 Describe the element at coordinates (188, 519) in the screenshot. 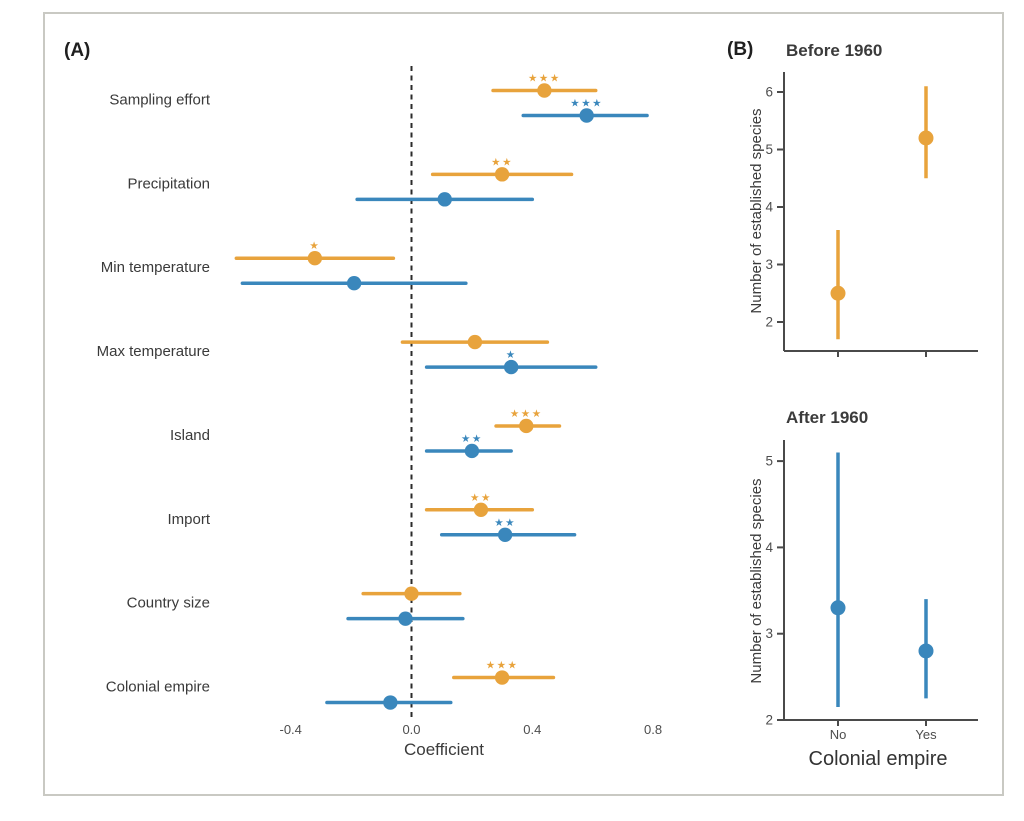

I see `row-label: Import` at that location.